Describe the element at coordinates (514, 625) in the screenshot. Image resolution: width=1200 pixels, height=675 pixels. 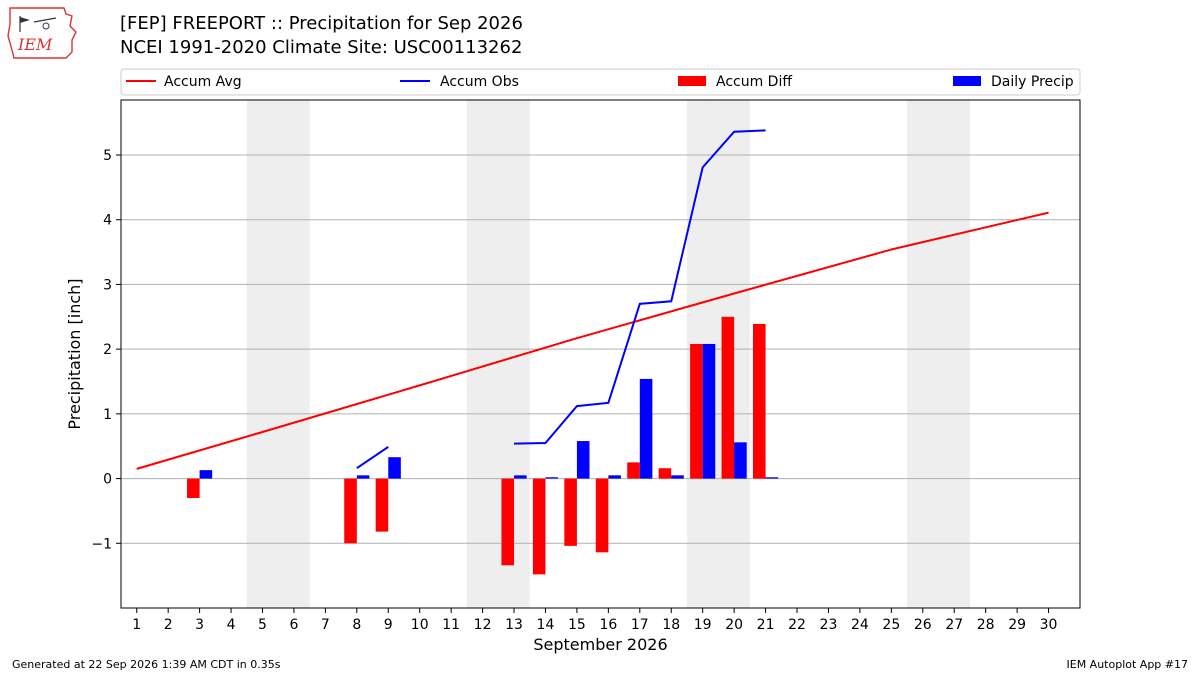
I see `x-tick-label-13: 13` at that location.